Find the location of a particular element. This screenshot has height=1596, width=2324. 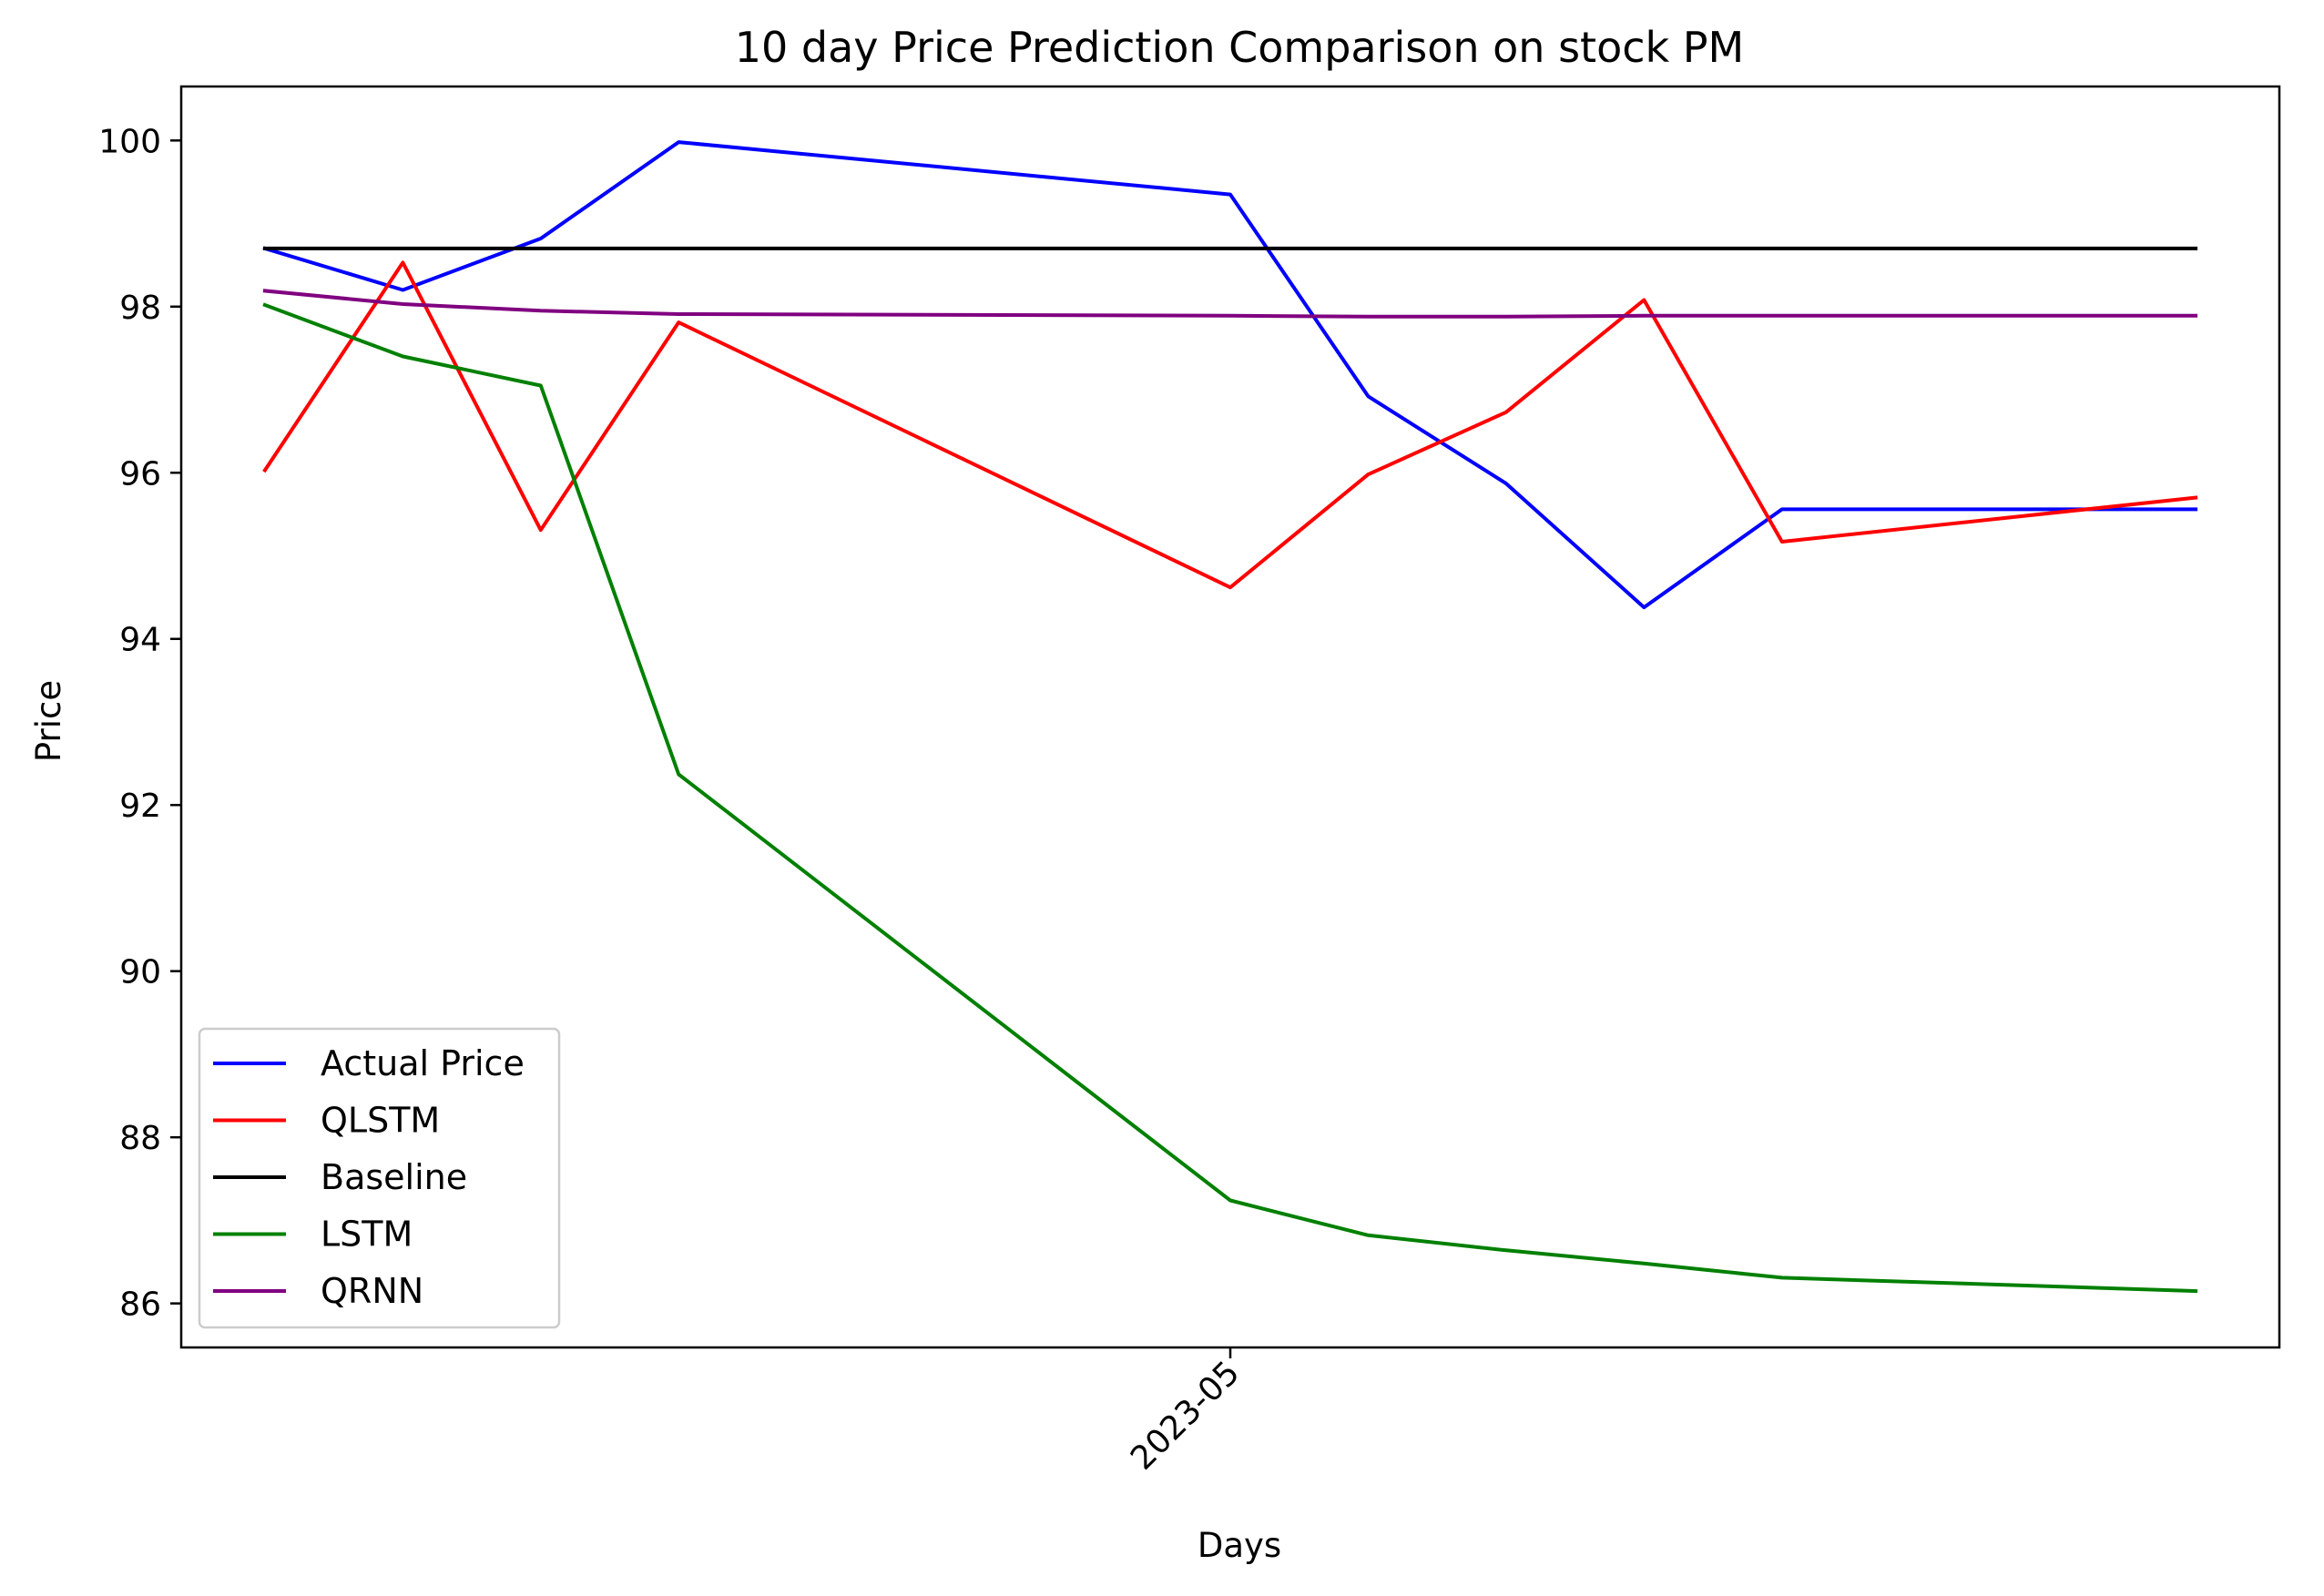

y-tick-label: 98 is located at coordinates (140, 308).